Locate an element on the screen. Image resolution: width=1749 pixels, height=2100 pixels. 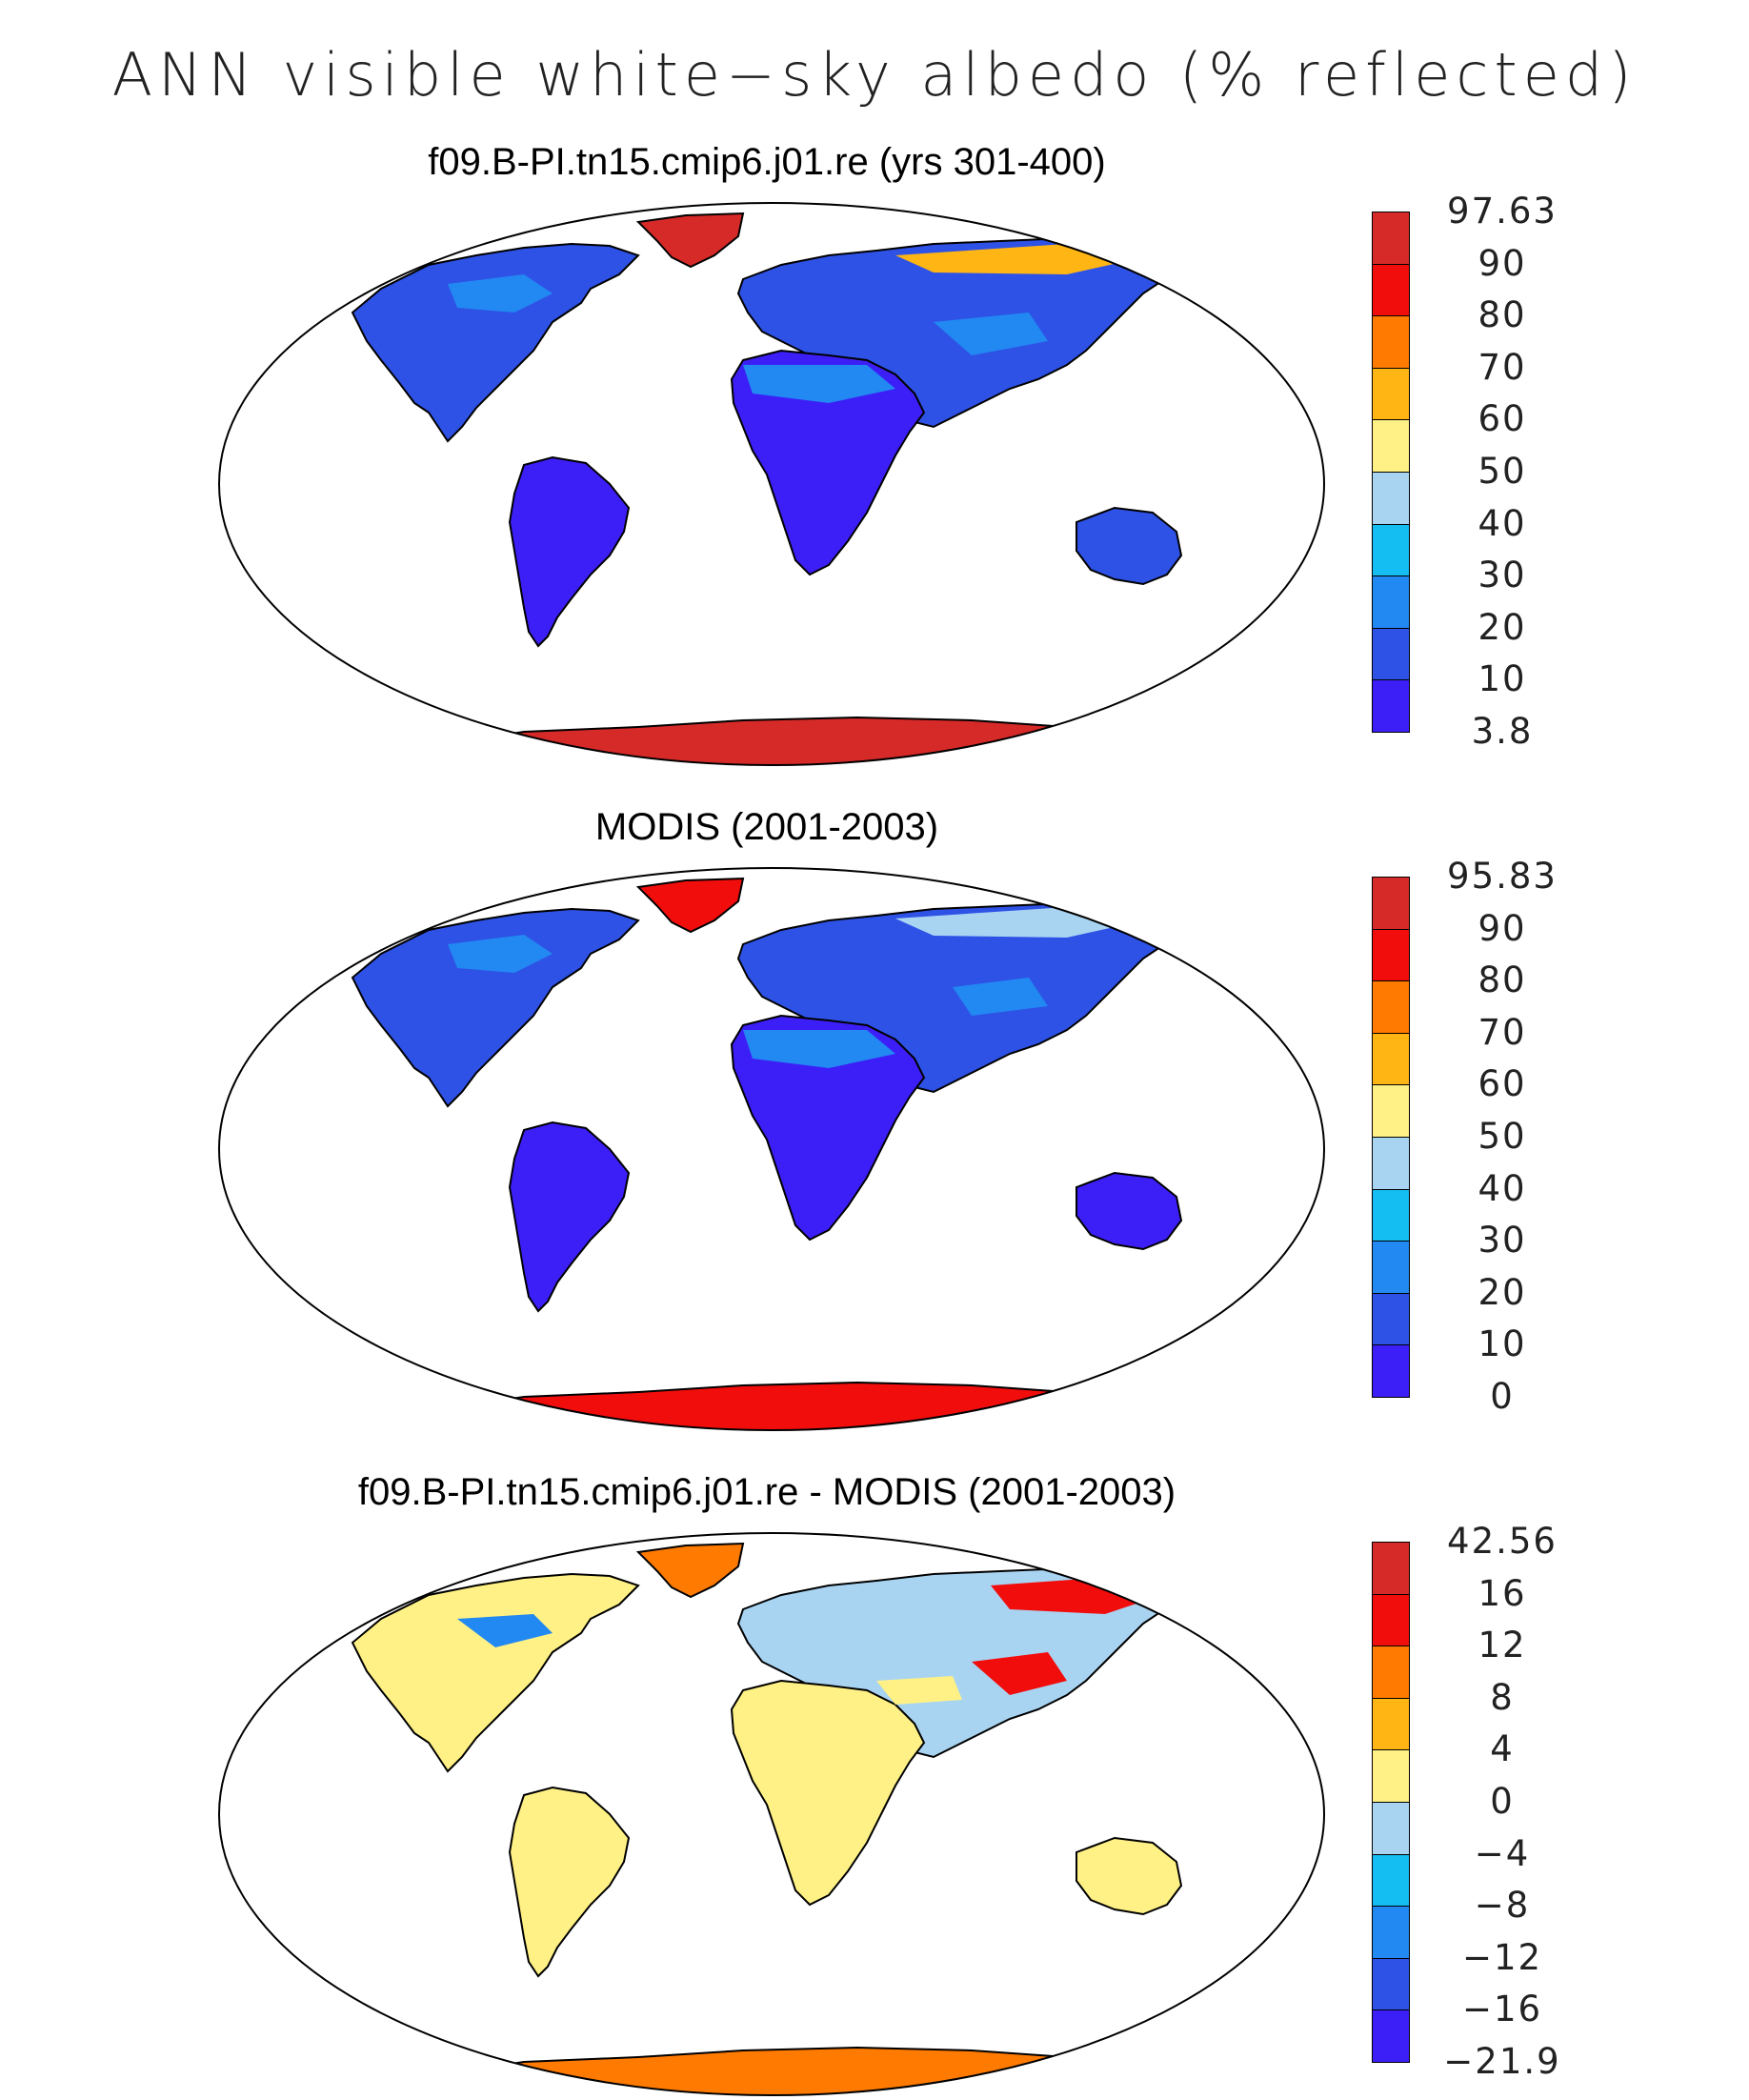
colorbar-tick-label: 4 is located at coordinates (1502, 1749).